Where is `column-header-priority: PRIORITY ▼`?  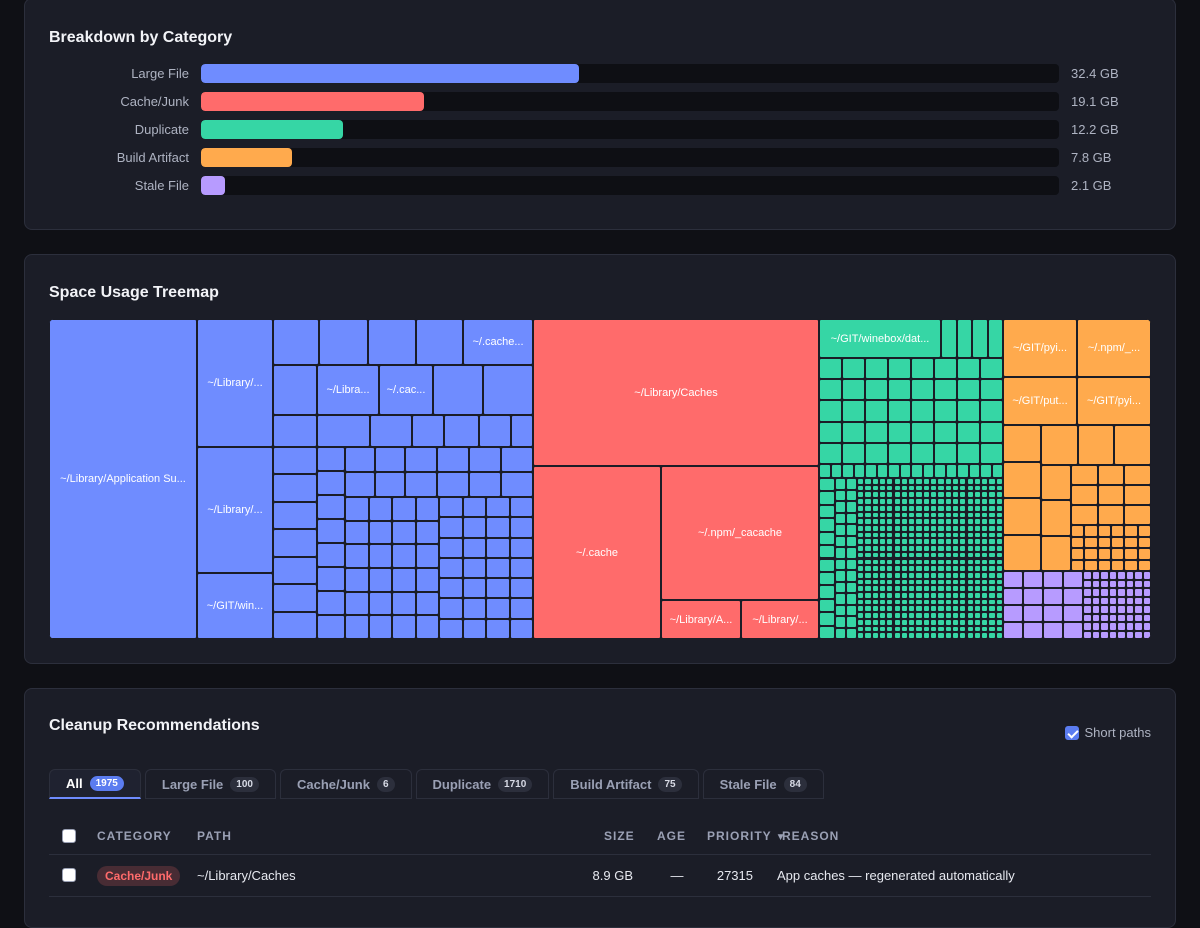
column-header-priority: PRIORITY ▼ is located at coordinates (747, 837).